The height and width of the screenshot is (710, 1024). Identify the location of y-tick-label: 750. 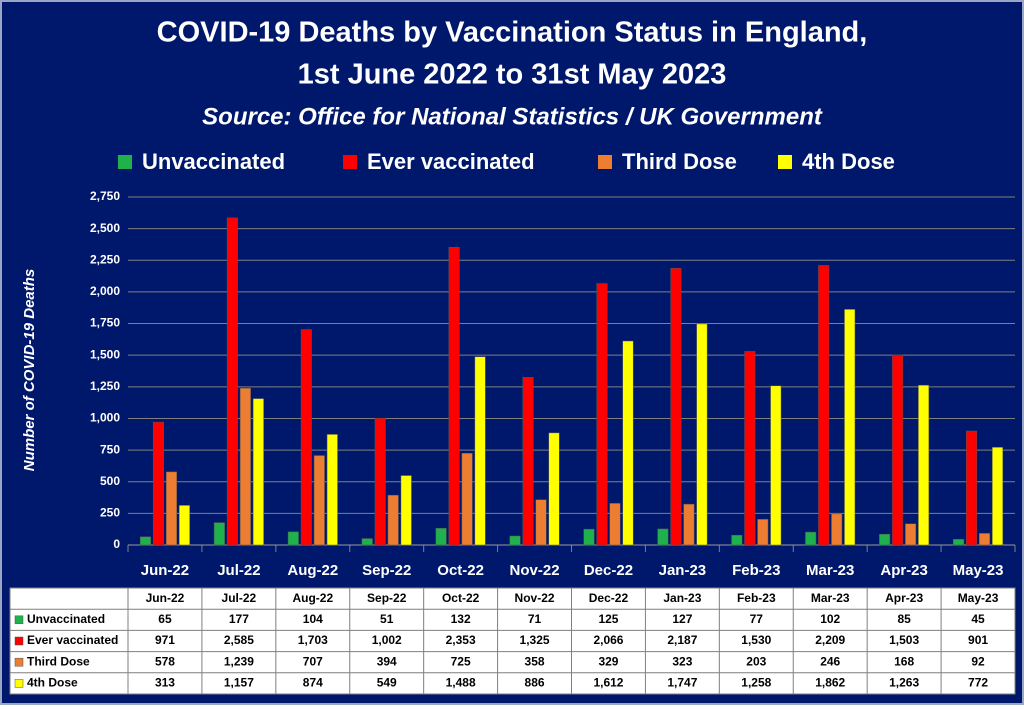
(110, 449).